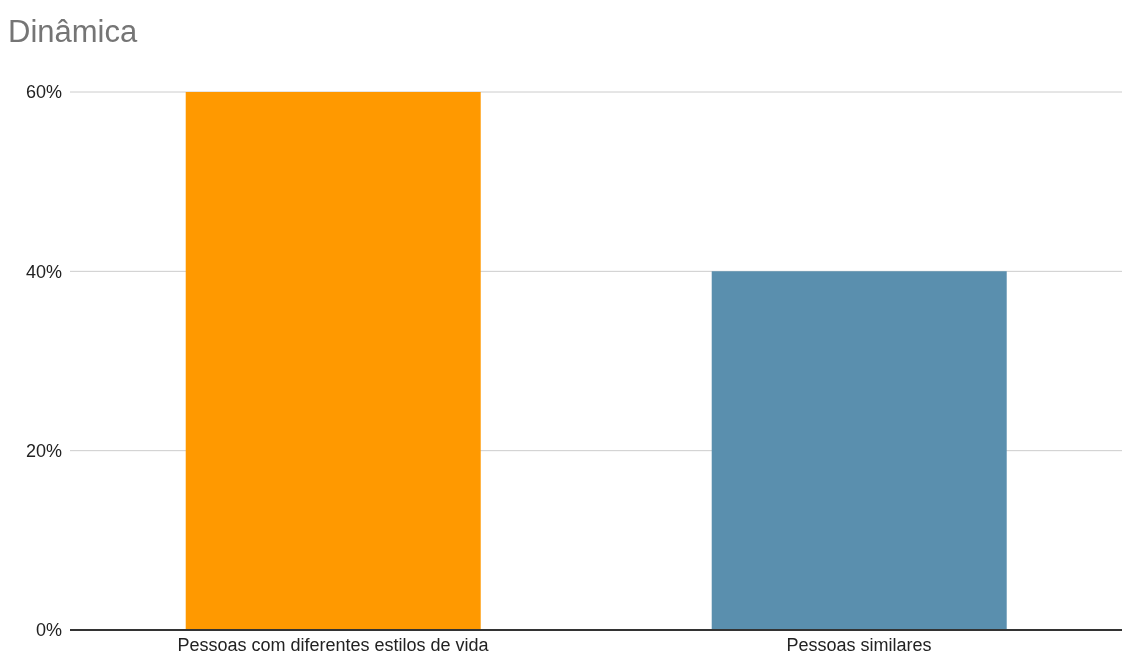 The width and height of the screenshot is (1130, 672). Describe the element at coordinates (43, 92) in the screenshot. I see `y-tick-label: 60%` at that location.